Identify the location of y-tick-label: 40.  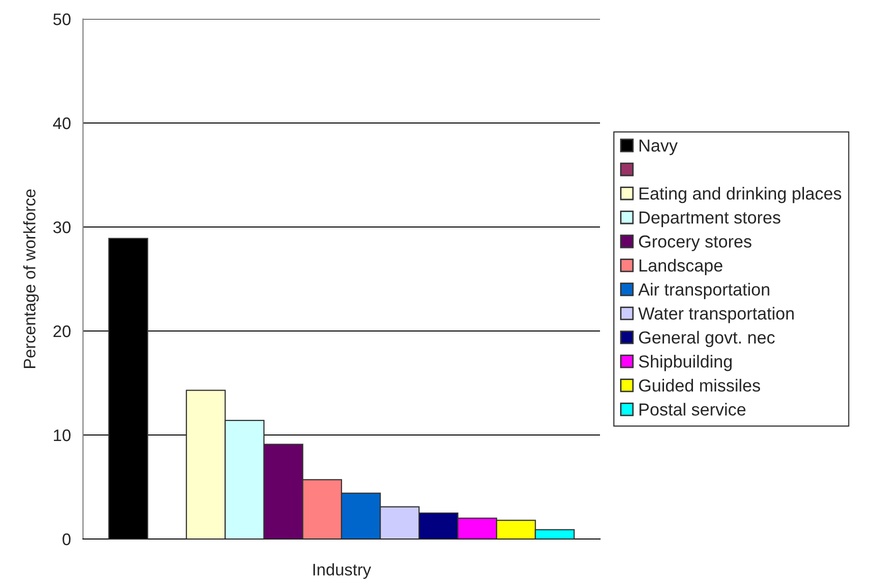
(62, 123).